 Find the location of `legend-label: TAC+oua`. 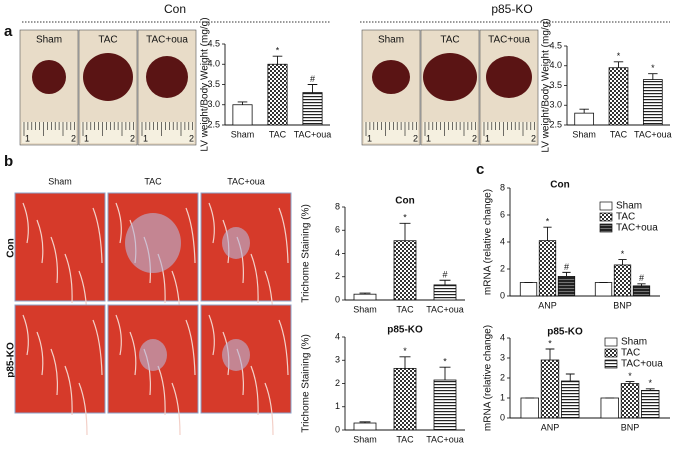

legend-label: TAC+oua is located at coordinates (637, 228).